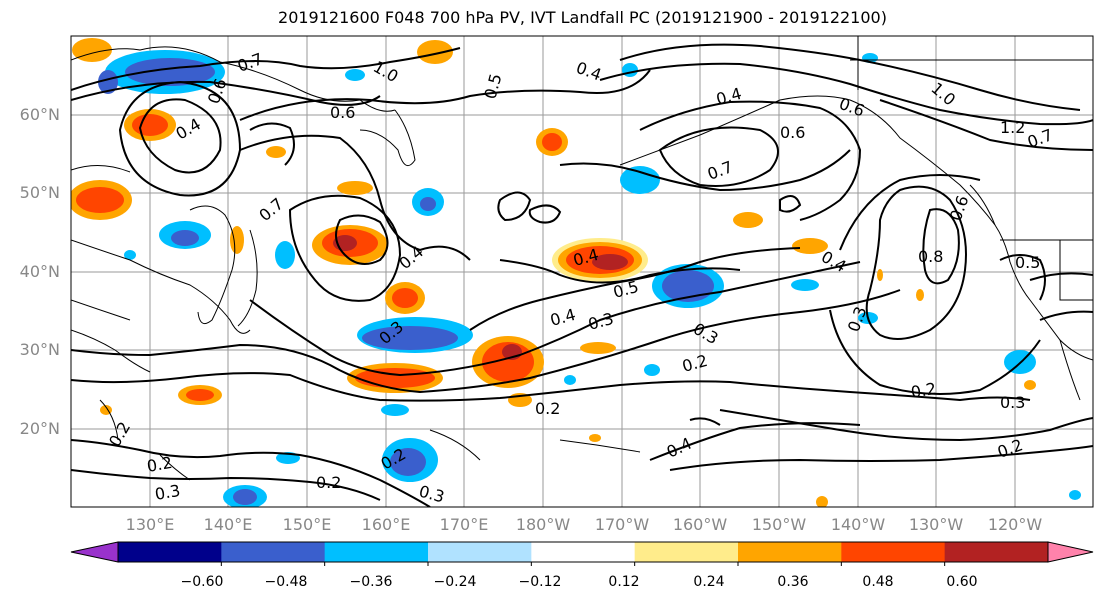 This screenshot has width=1105, height=601. What do you see at coordinates (878, 582) in the screenshot?
I see `colorbar-tick-label: 0.48` at bounding box center [878, 582].